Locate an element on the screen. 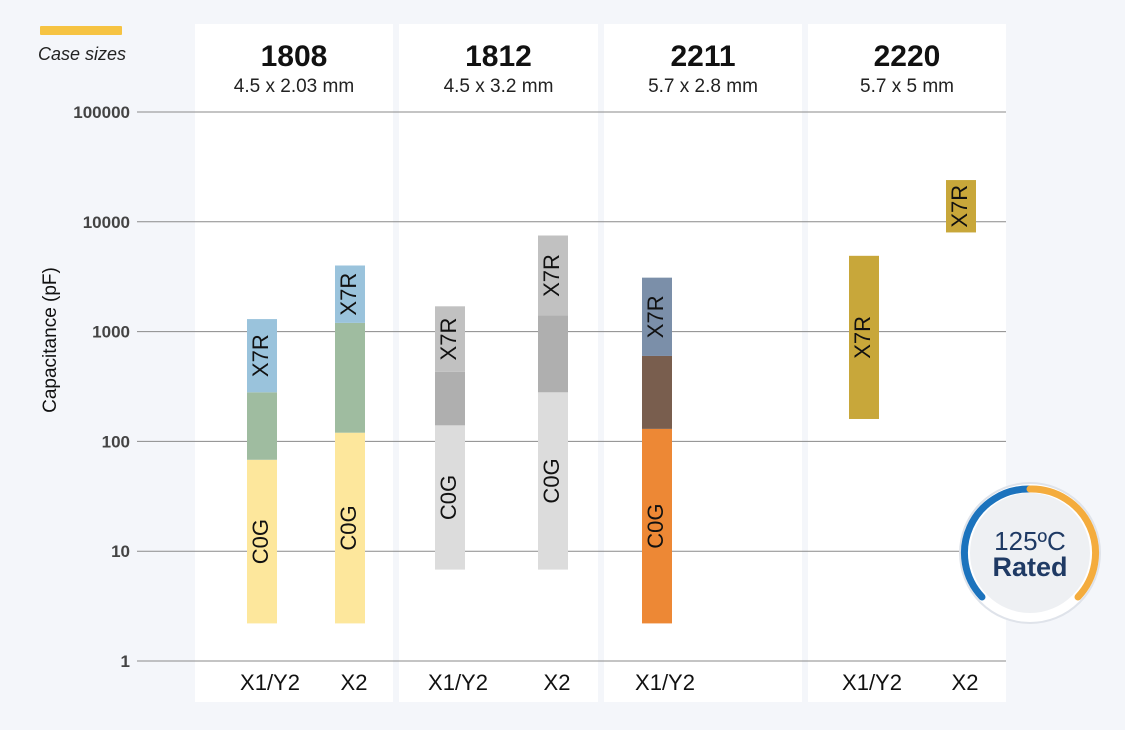  badge-rated: Rated is located at coordinates (1029, 567).